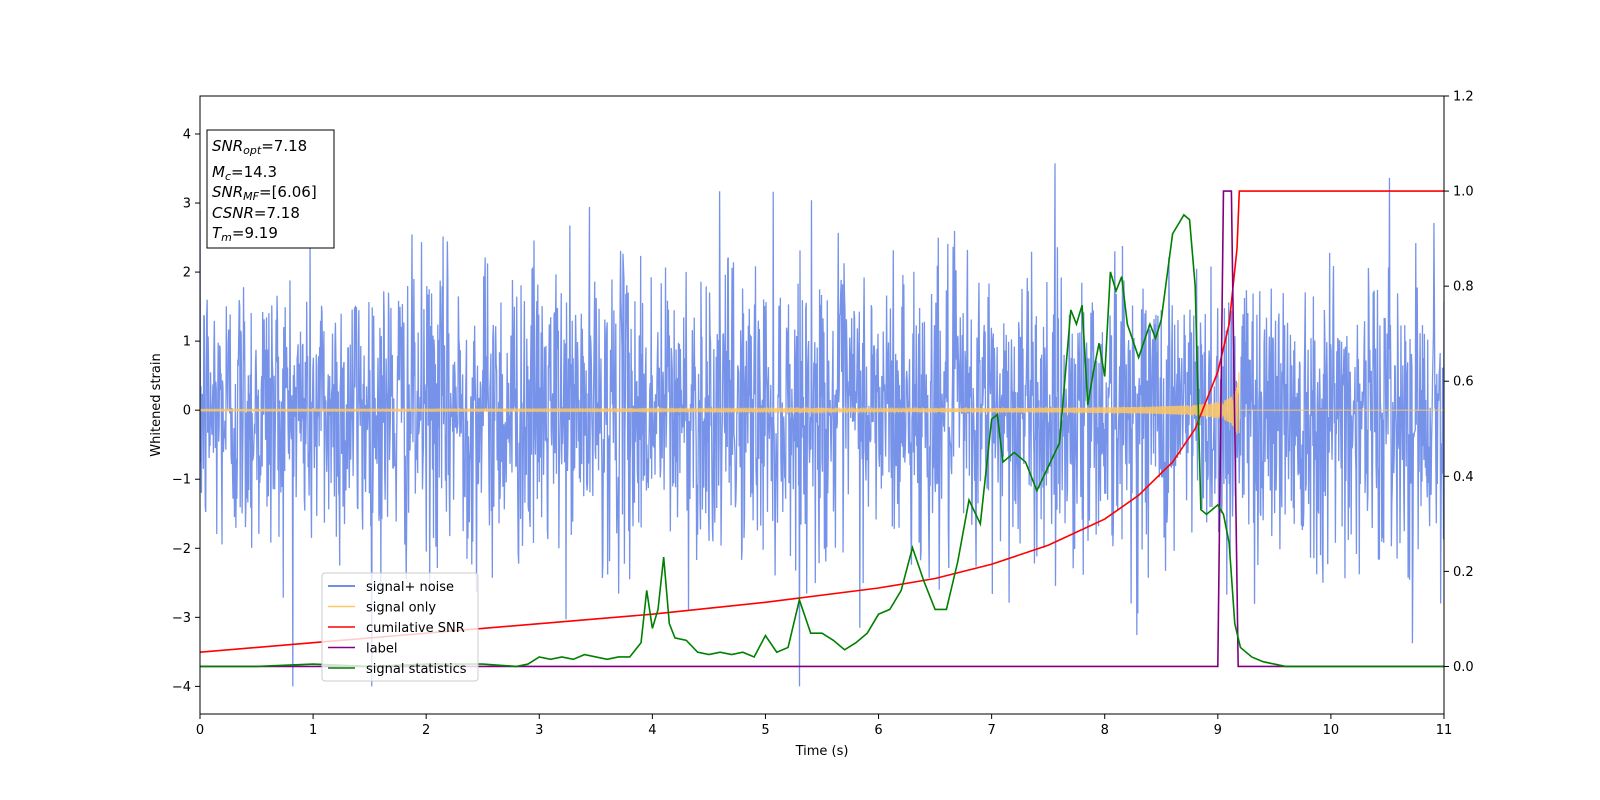 Image resolution: width=1600 pixels, height=800 pixels. I want to click on legend-label: signal statistics, so click(416, 669).